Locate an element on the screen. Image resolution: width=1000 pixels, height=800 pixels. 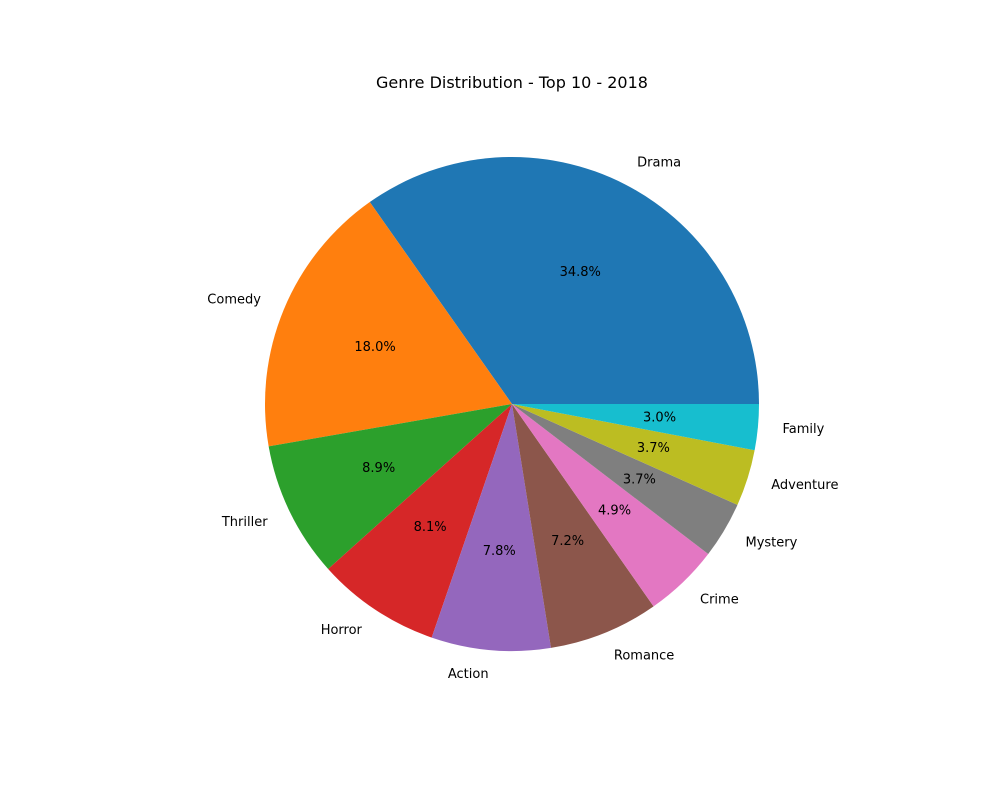
slice-label-mystery: Mystery is located at coordinates (772, 542).